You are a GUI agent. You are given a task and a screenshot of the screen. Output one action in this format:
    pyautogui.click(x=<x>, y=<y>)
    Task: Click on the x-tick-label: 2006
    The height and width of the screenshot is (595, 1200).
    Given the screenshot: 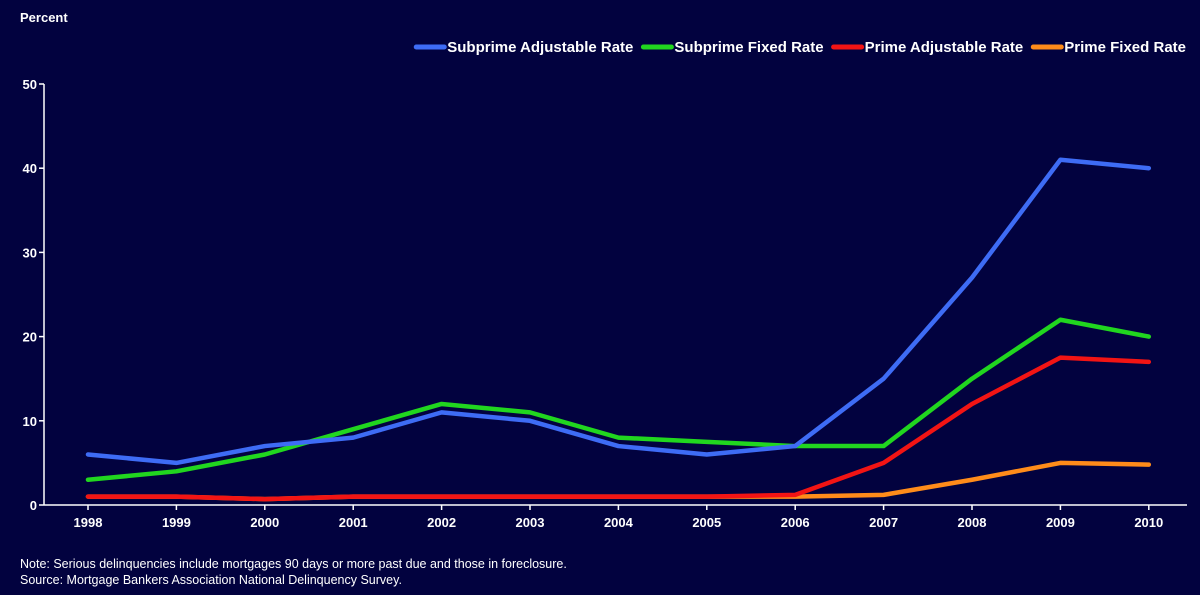 What is the action you would take?
    pyautogui.click(x=795, y=522)
    